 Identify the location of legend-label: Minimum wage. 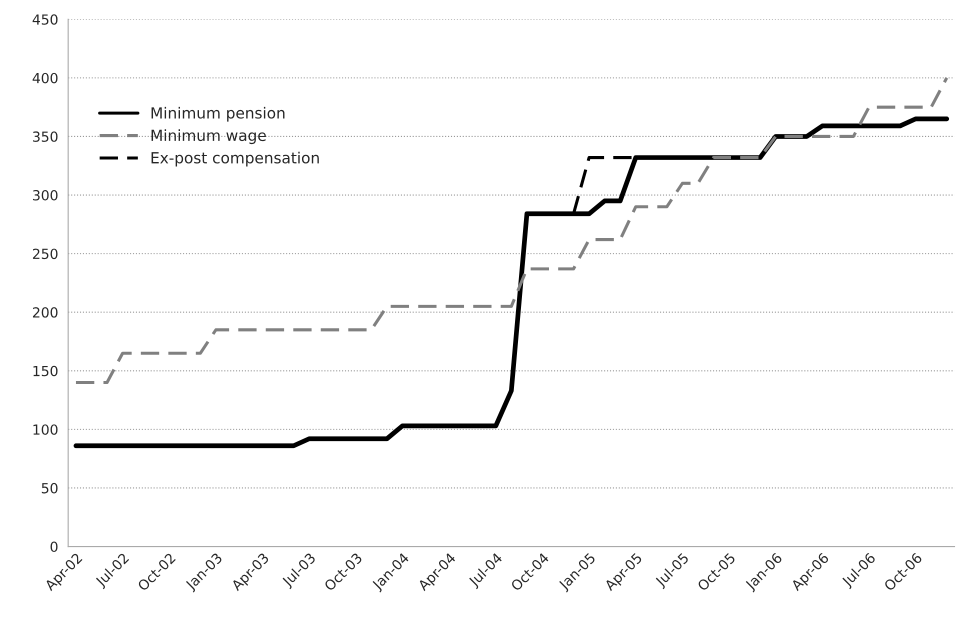
(209, 136).